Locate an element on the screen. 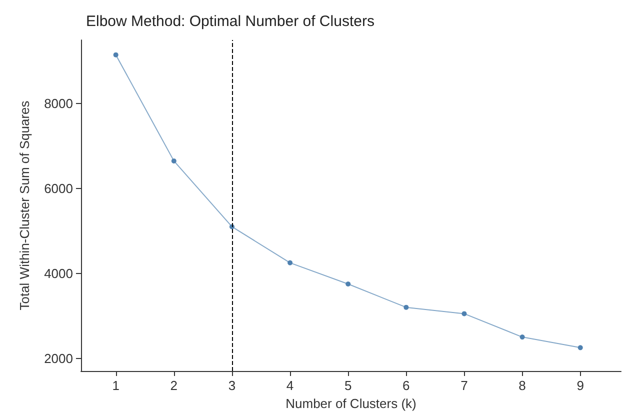 This screenshot has width=622, height=415. x-tick-label: 9 is located at coordinates (580, 385).